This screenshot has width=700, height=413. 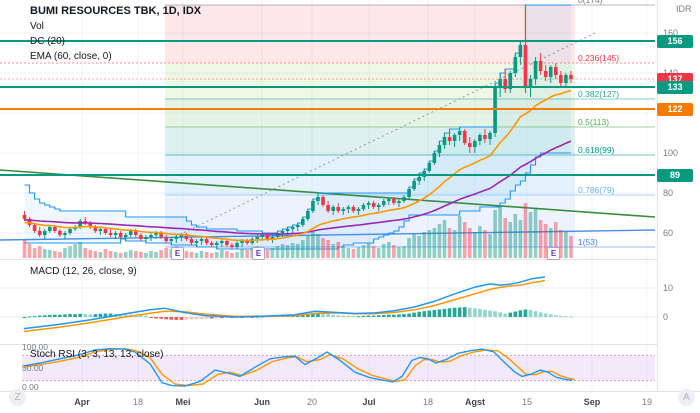 I want to click on time-axis: Apr 18 Mei Jun 20 Jul 18 Agst 15 Sep 19, so click(x=350, y=402).